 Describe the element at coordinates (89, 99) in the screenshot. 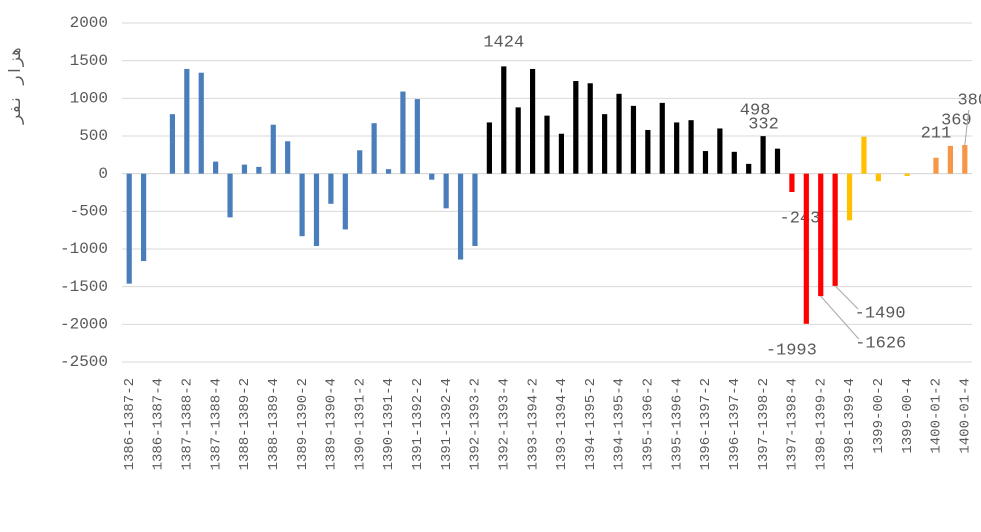

I see `y-tick-label: 1000` at that location.